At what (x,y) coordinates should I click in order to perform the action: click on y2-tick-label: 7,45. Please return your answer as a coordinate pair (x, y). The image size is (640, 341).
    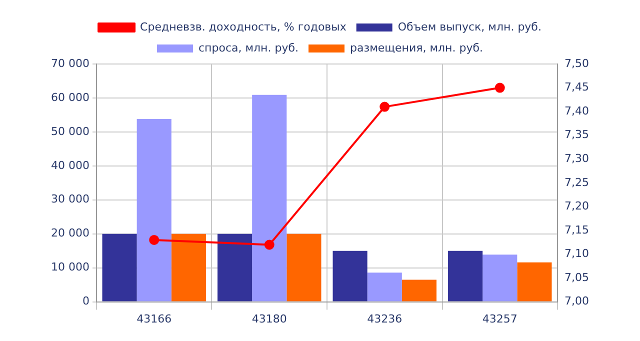
    Looking at the image, I should click on (577, 87).